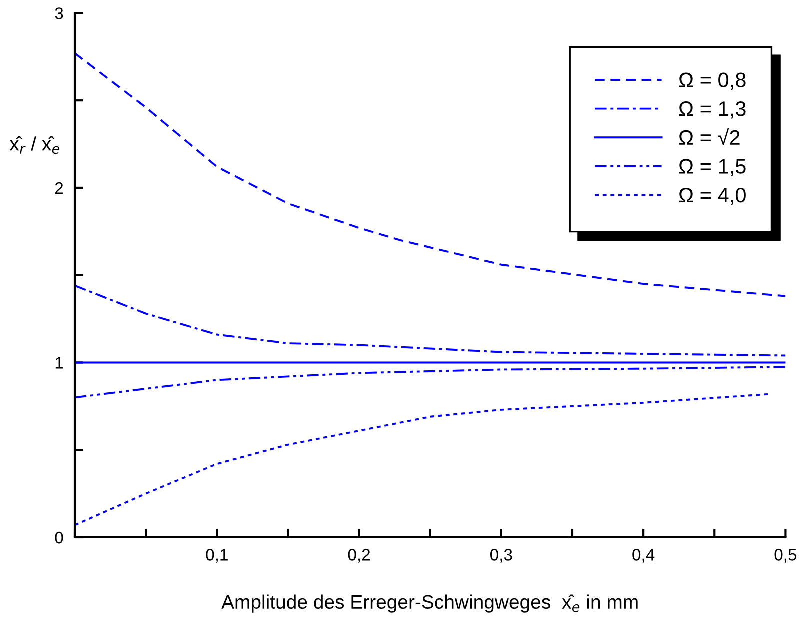 Image resolution: width=799 pixels, height=620 pixels. What do you see at coordinates (59, 14) in the screenshot?
I see `y-tick-label: 3` at bounding box center [59, 14].